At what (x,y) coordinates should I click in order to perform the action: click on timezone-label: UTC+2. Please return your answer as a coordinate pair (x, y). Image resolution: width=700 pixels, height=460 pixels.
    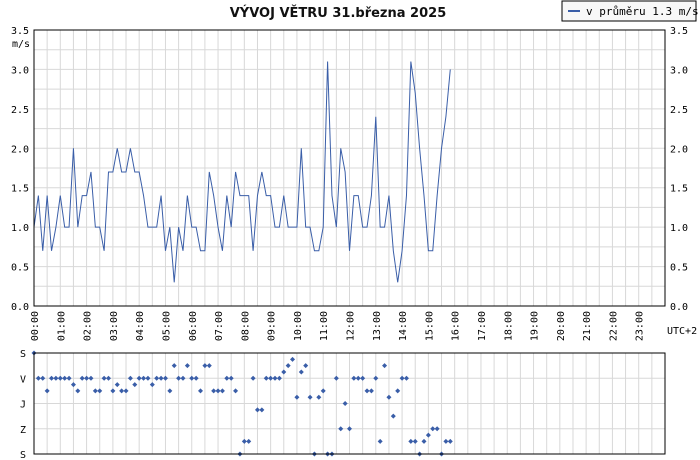
    Looking at the image, I should click on (682, 331).